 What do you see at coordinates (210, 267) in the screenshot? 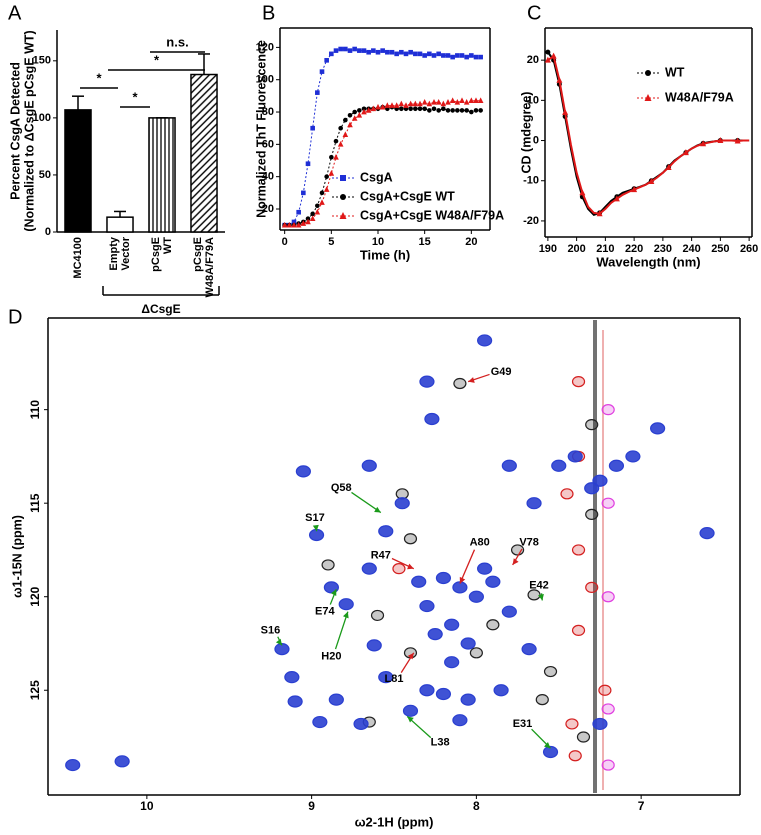
I see `x-tick-label: W48A/F79A` at bounding box center [210, 267].